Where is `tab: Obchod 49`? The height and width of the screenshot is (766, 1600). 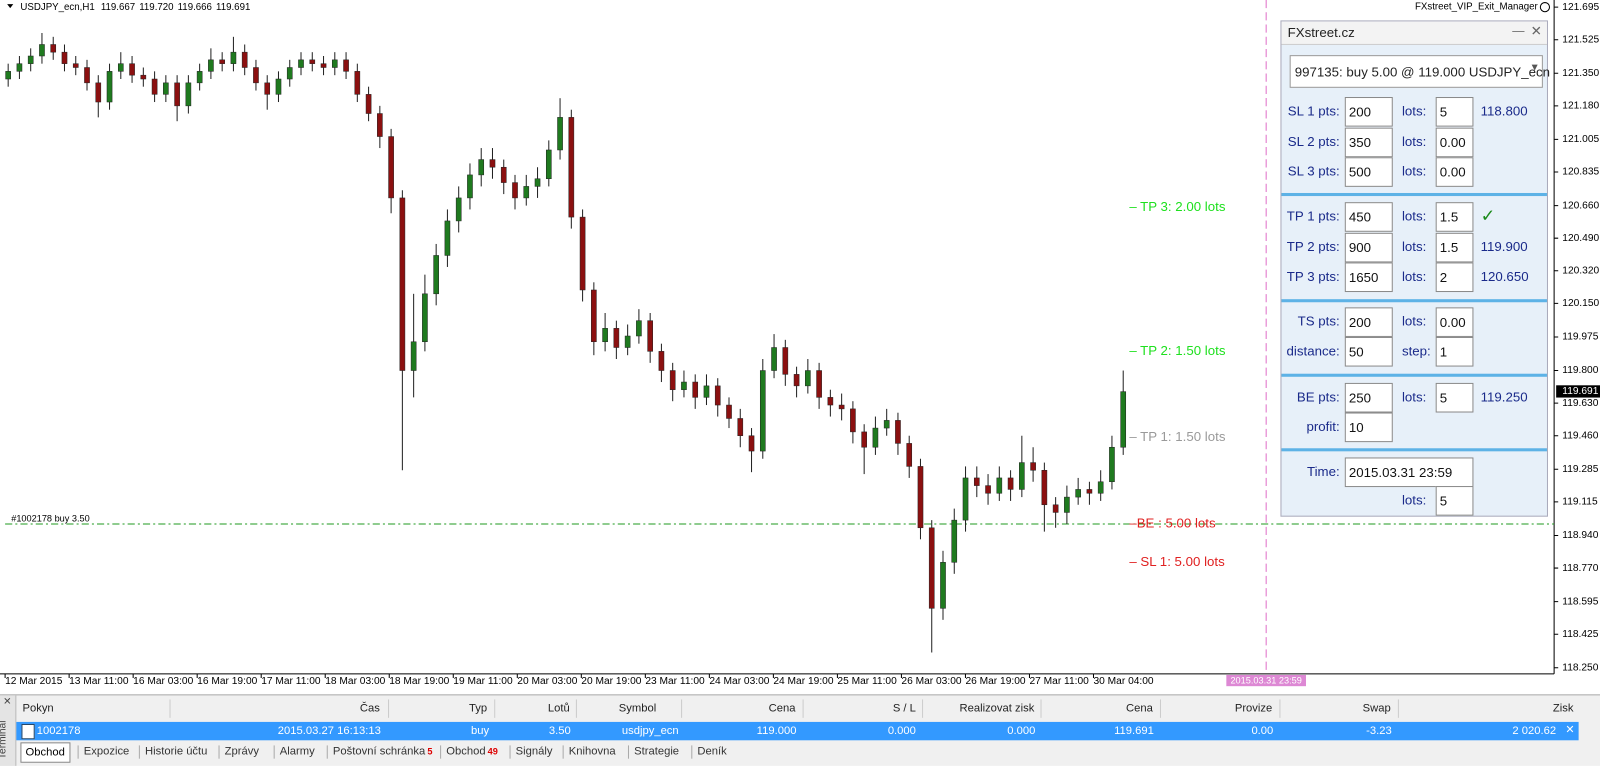 tab: Obchod 49 is located at coordinates (472, 751).